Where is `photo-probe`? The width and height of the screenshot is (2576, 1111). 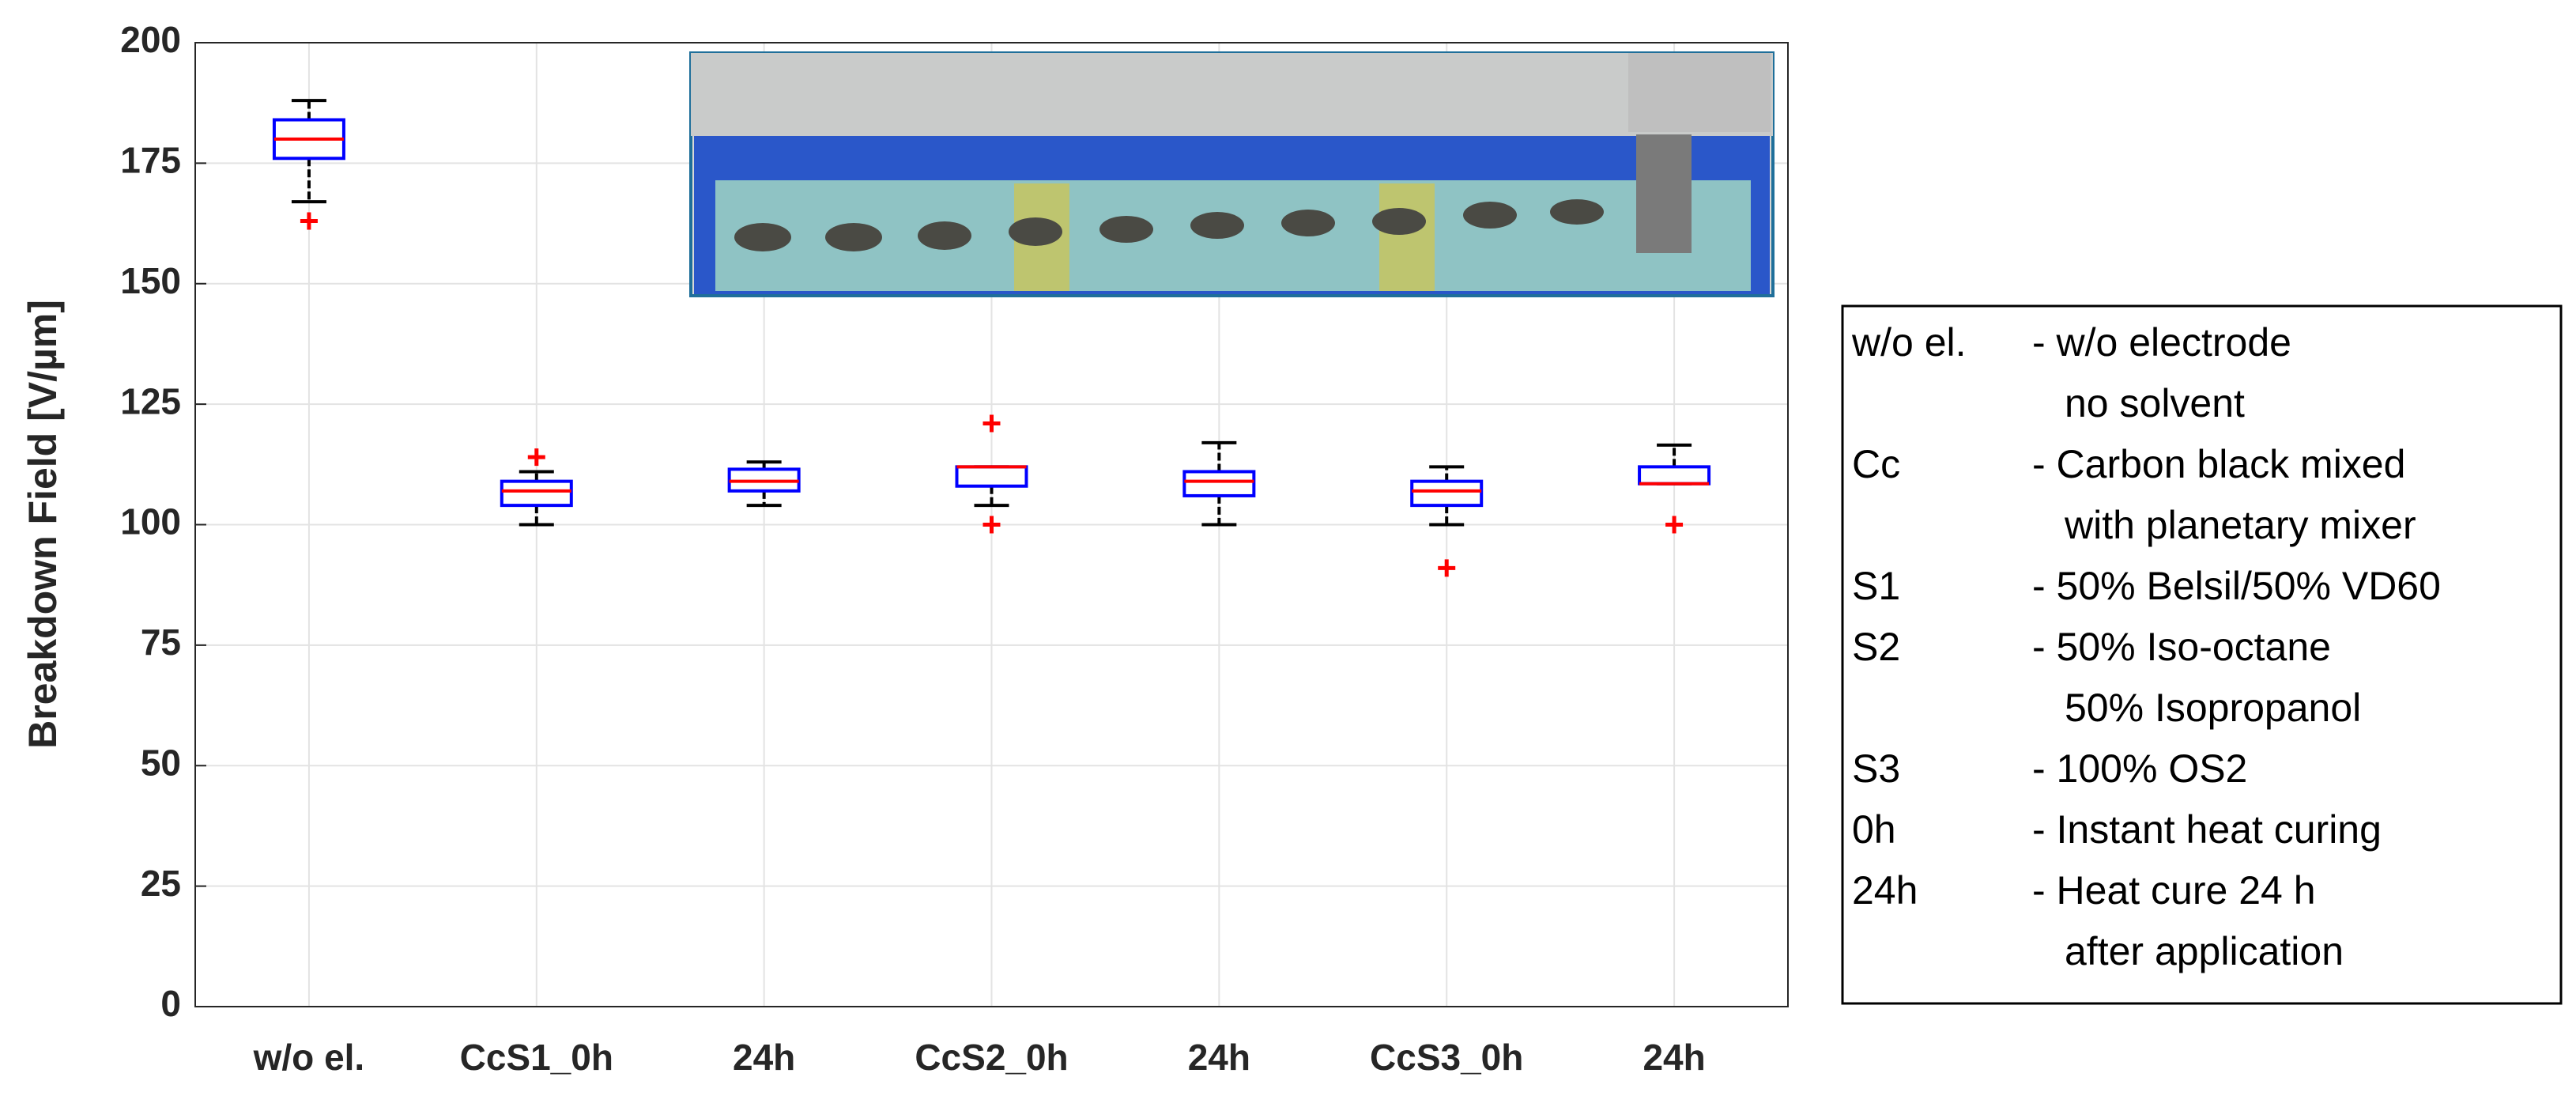 photo-probe is located at coordinates (1699, 93).